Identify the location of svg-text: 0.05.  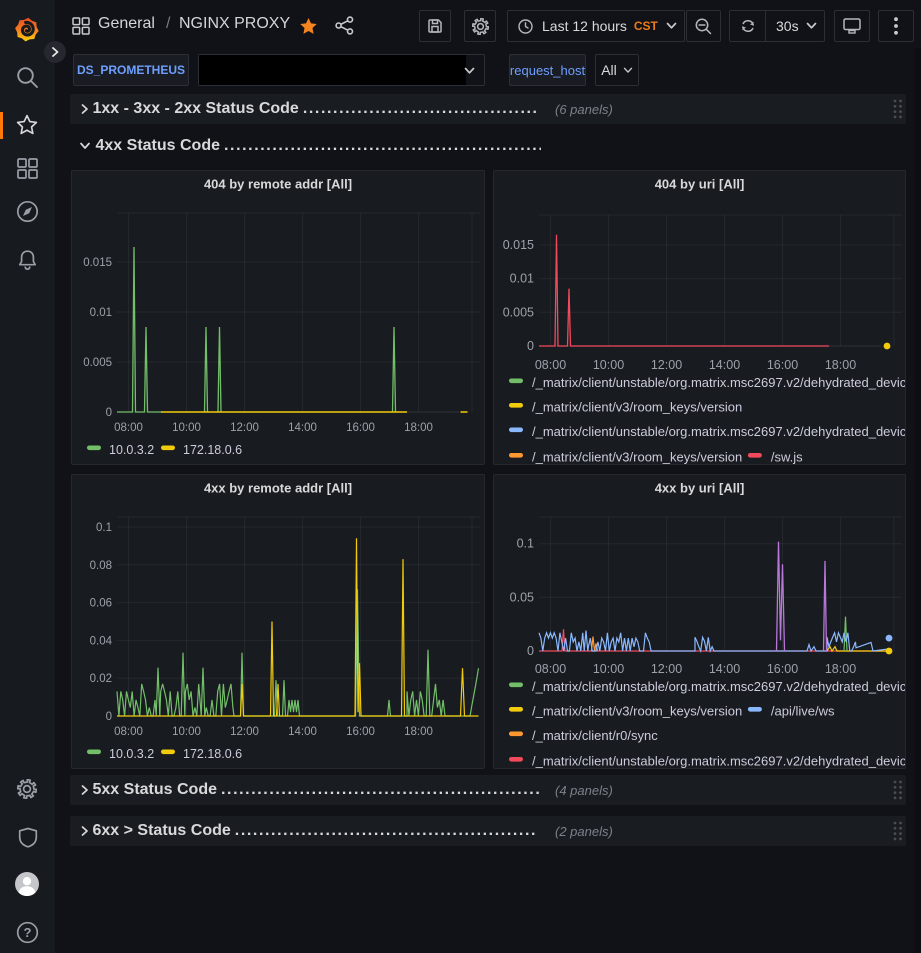
(522, 597).